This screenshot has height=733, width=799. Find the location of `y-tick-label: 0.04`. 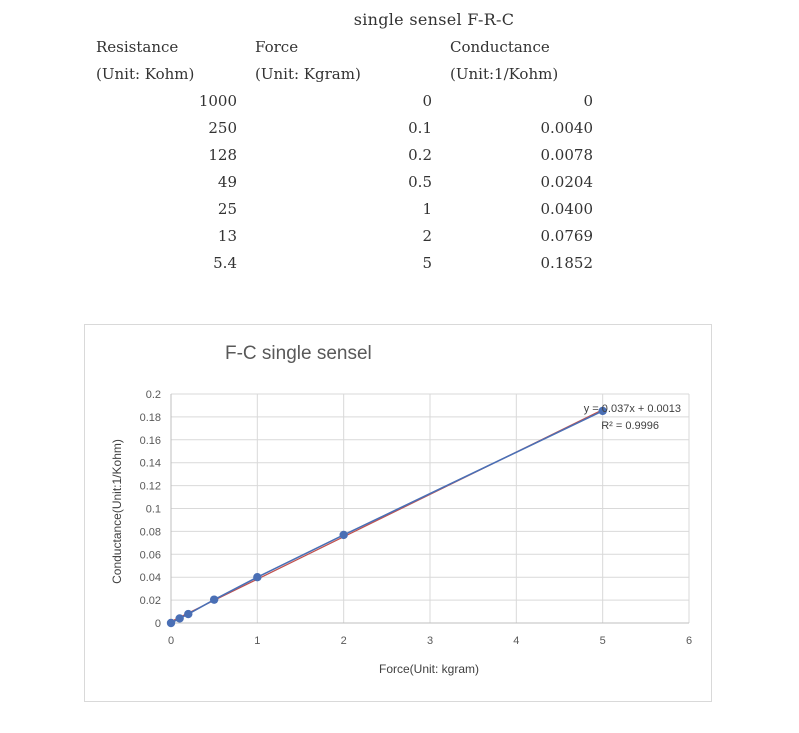

y-tick-label: 0.04 is located at coordinates (150, 578).